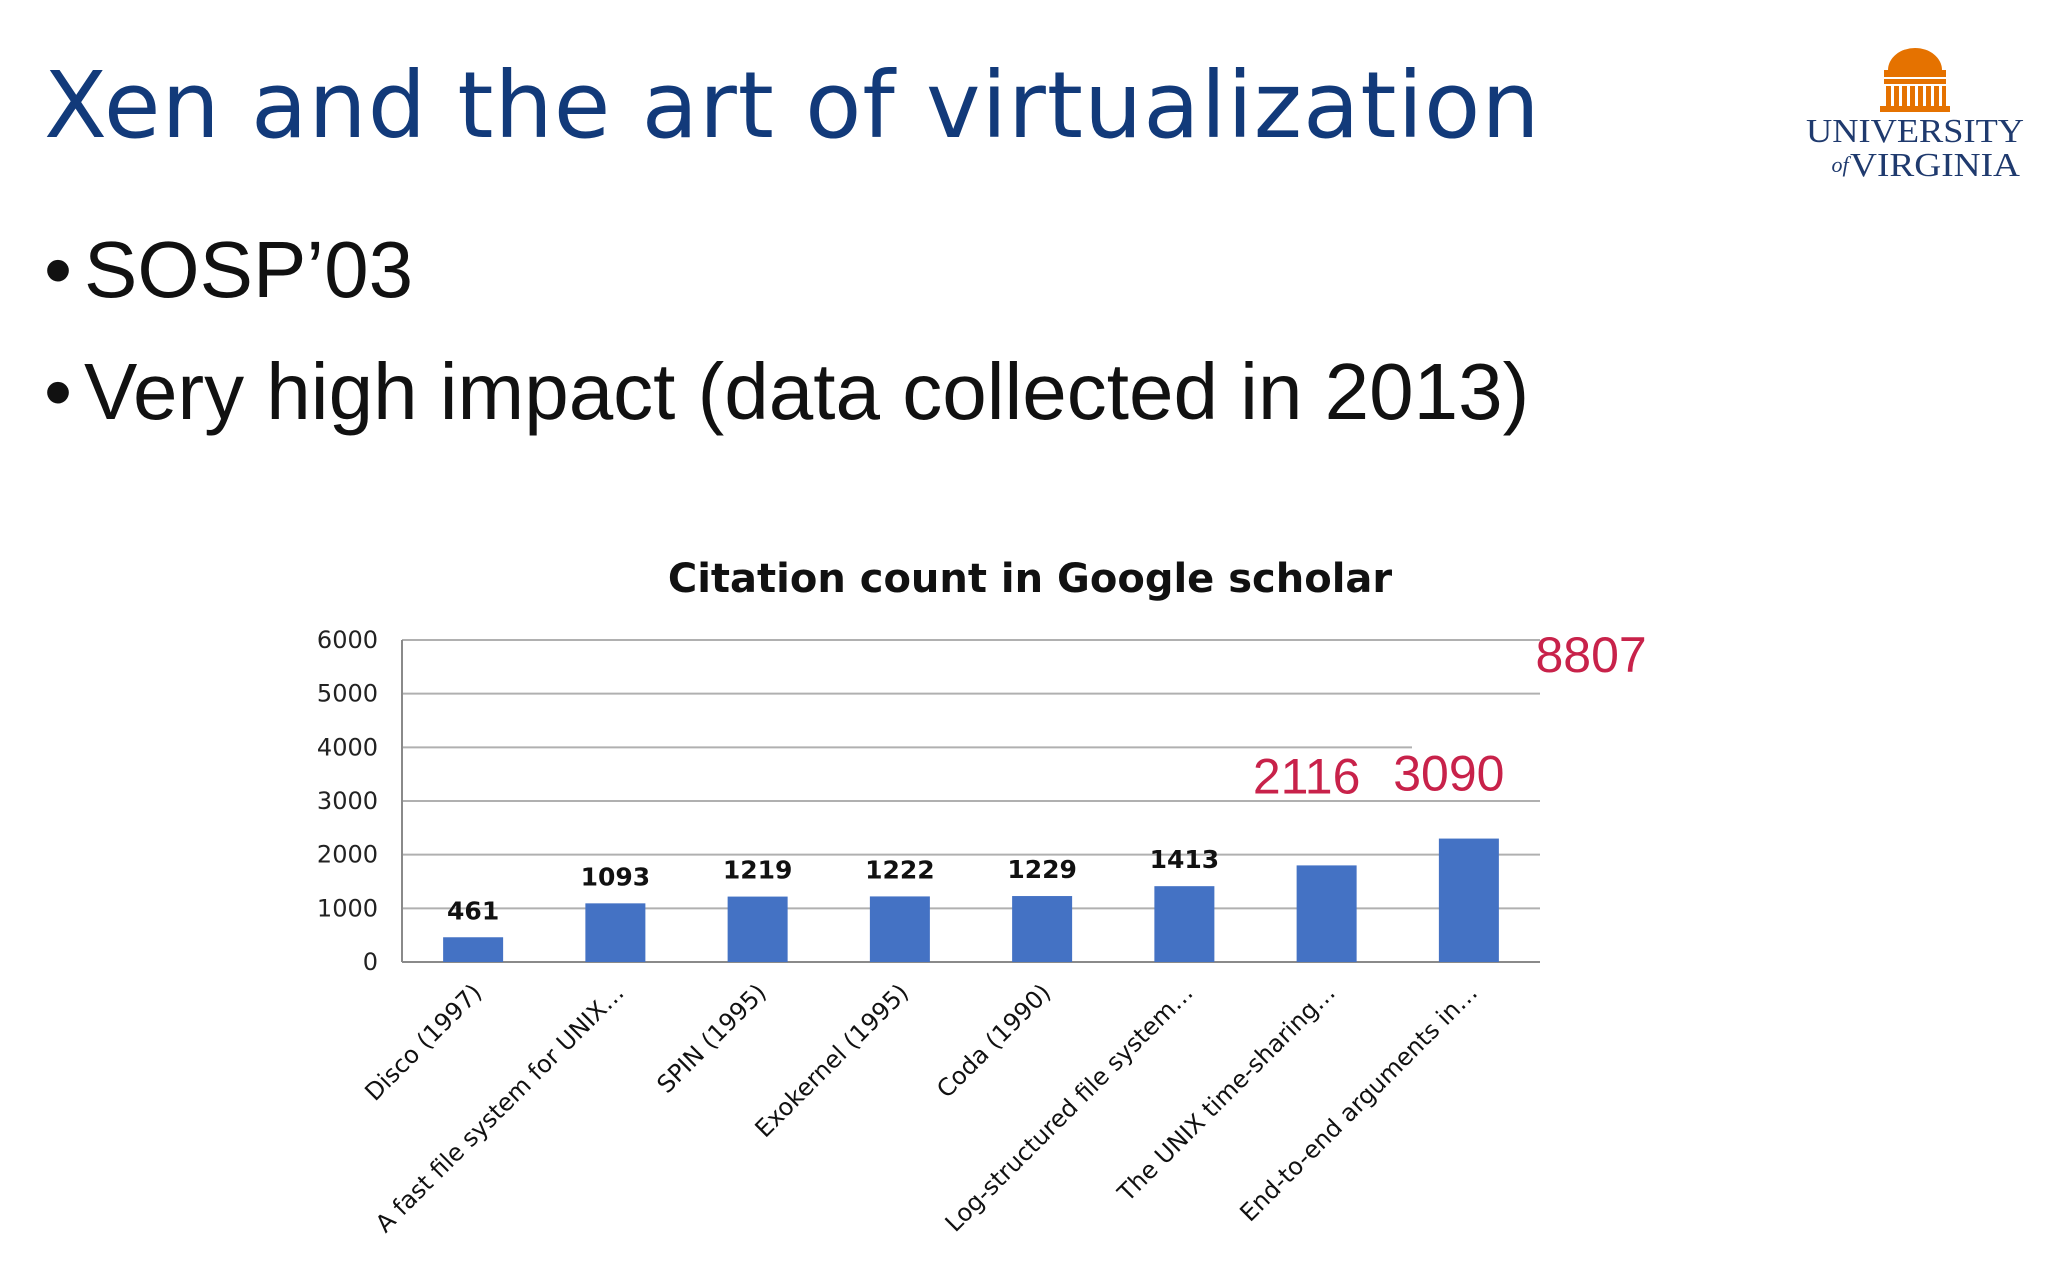 This screenshot has height=1280, width=2048. Describe the element at coordinates (423, 1042) in the screenshot. I see `x-tick-label: Disco (1997)` at that location.